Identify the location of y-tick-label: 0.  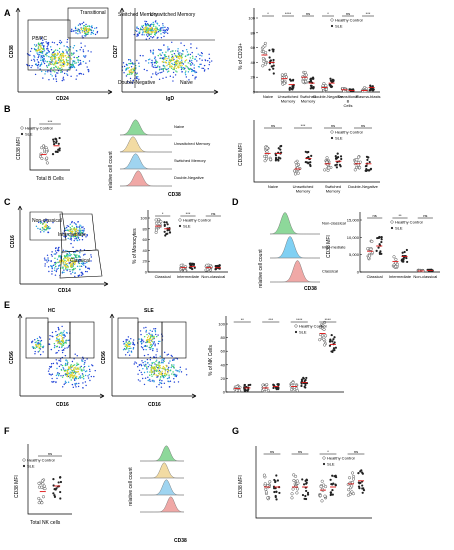
(224, 392).